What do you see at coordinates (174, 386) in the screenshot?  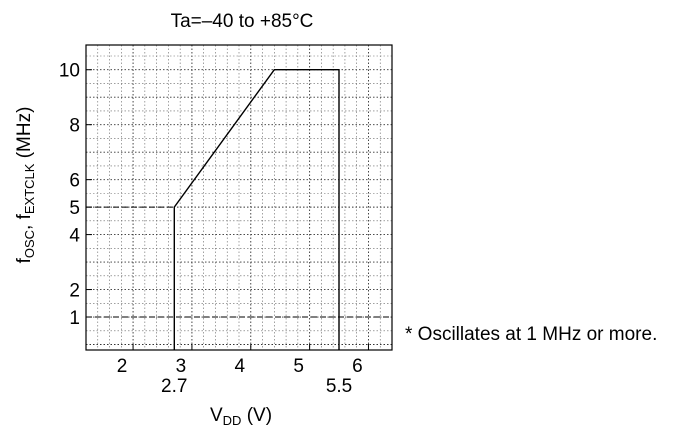 I see `x-marker-label: 2.7` at bounding box center [174, 386].